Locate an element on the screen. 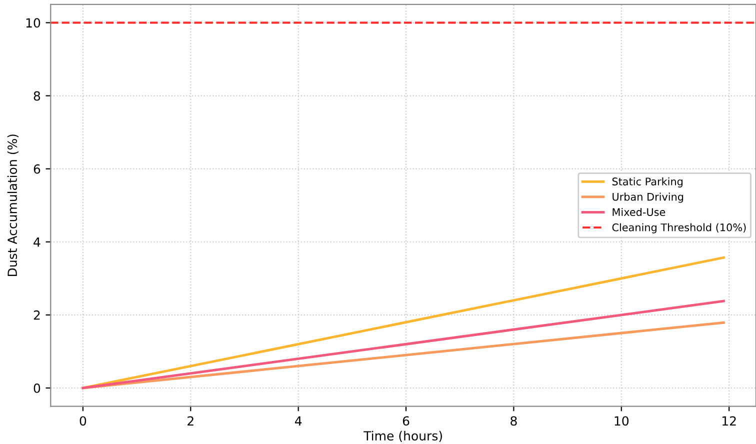  x-tick-label: 4 is located at coordinates (298, 421).